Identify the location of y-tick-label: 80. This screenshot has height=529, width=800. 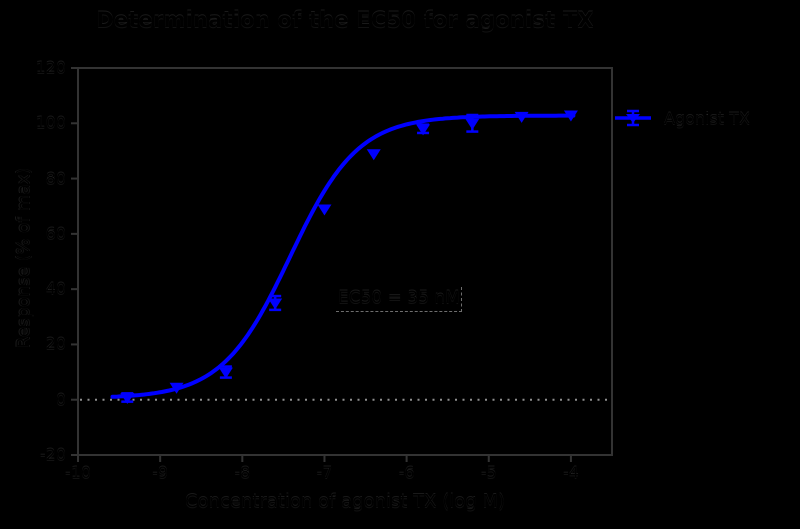
(55, 178).